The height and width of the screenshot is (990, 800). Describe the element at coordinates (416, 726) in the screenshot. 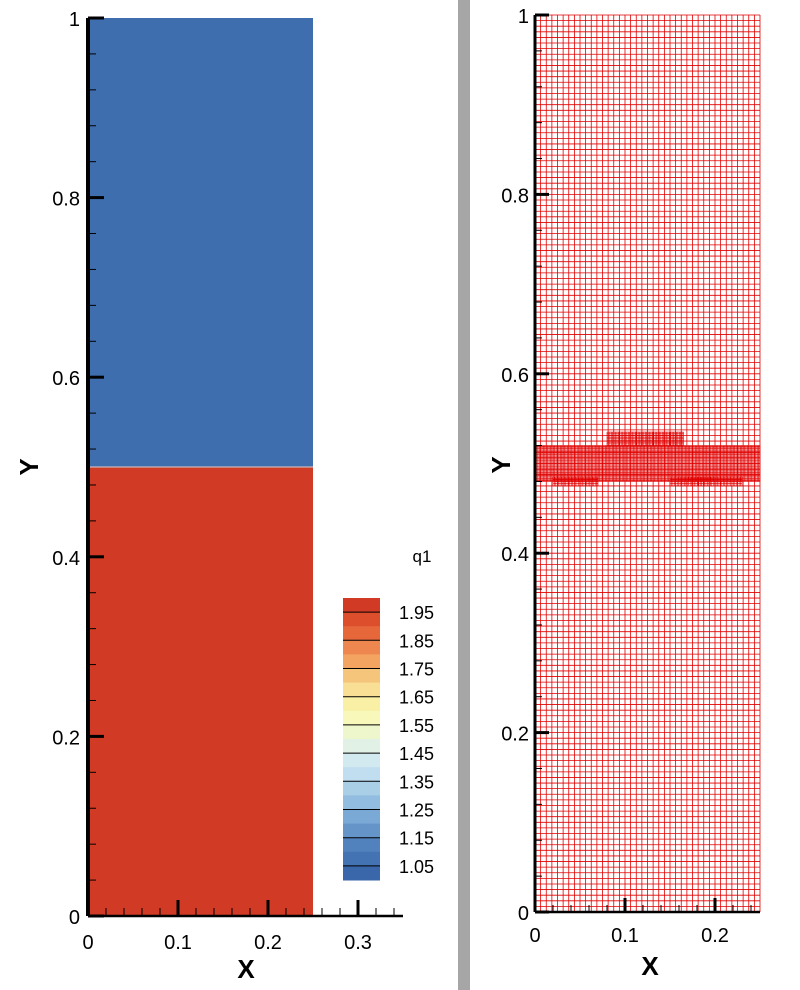

I see `legend-label-4: 1.55` at that location.